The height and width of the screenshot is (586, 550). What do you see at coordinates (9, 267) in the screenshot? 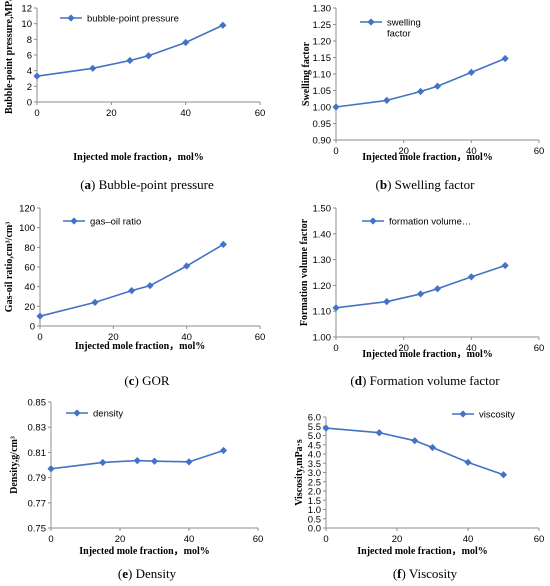
I see `y-axis-label: Gas-oil ratio,cm³/cm³` at bounding box center [9, 267].